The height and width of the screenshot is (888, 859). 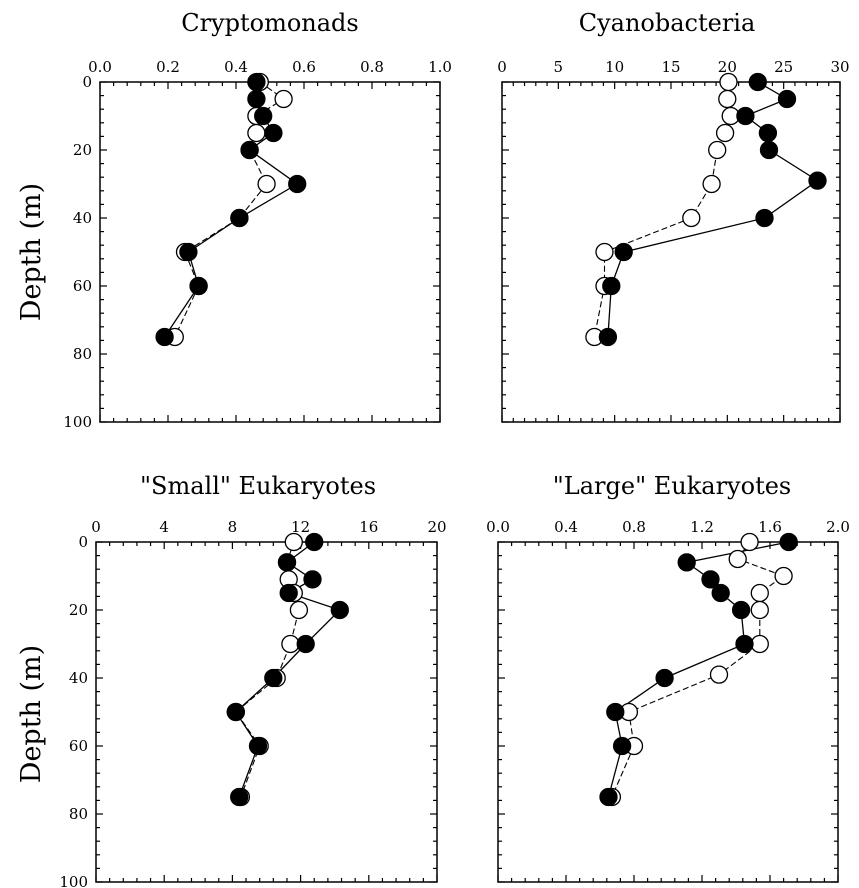 I want to click on x-tick-label: 0.6, so click(x=304, y=67).